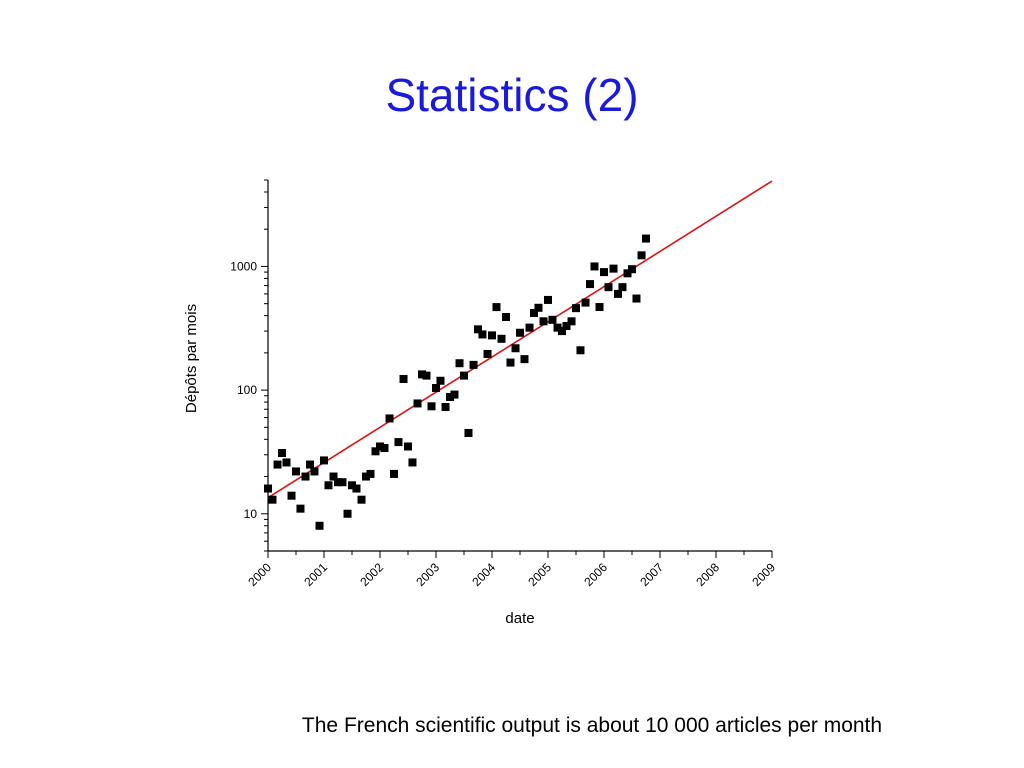  Describe the element at coordinates (763, 574) in the screenshot. I see `x-tick-label: 2009` at that location.